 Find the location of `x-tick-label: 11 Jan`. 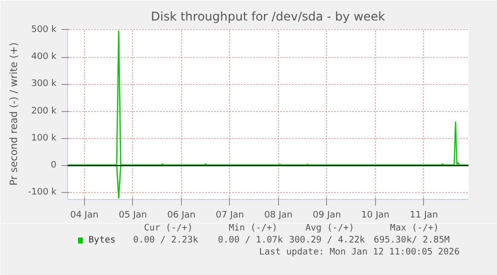

x-tick-label: 11 Jan is located at coordinates (424, 215).